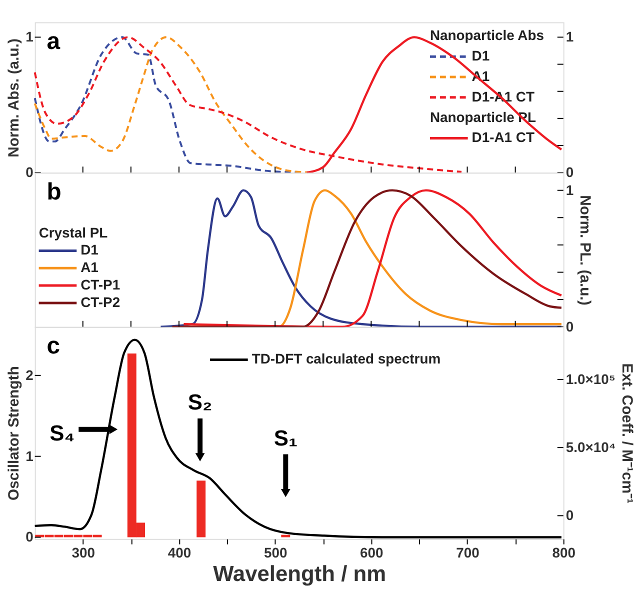 The height and width of the screenshot is (611, 640). I want to click on legend-title: Crystal PL, so click(73, 232).